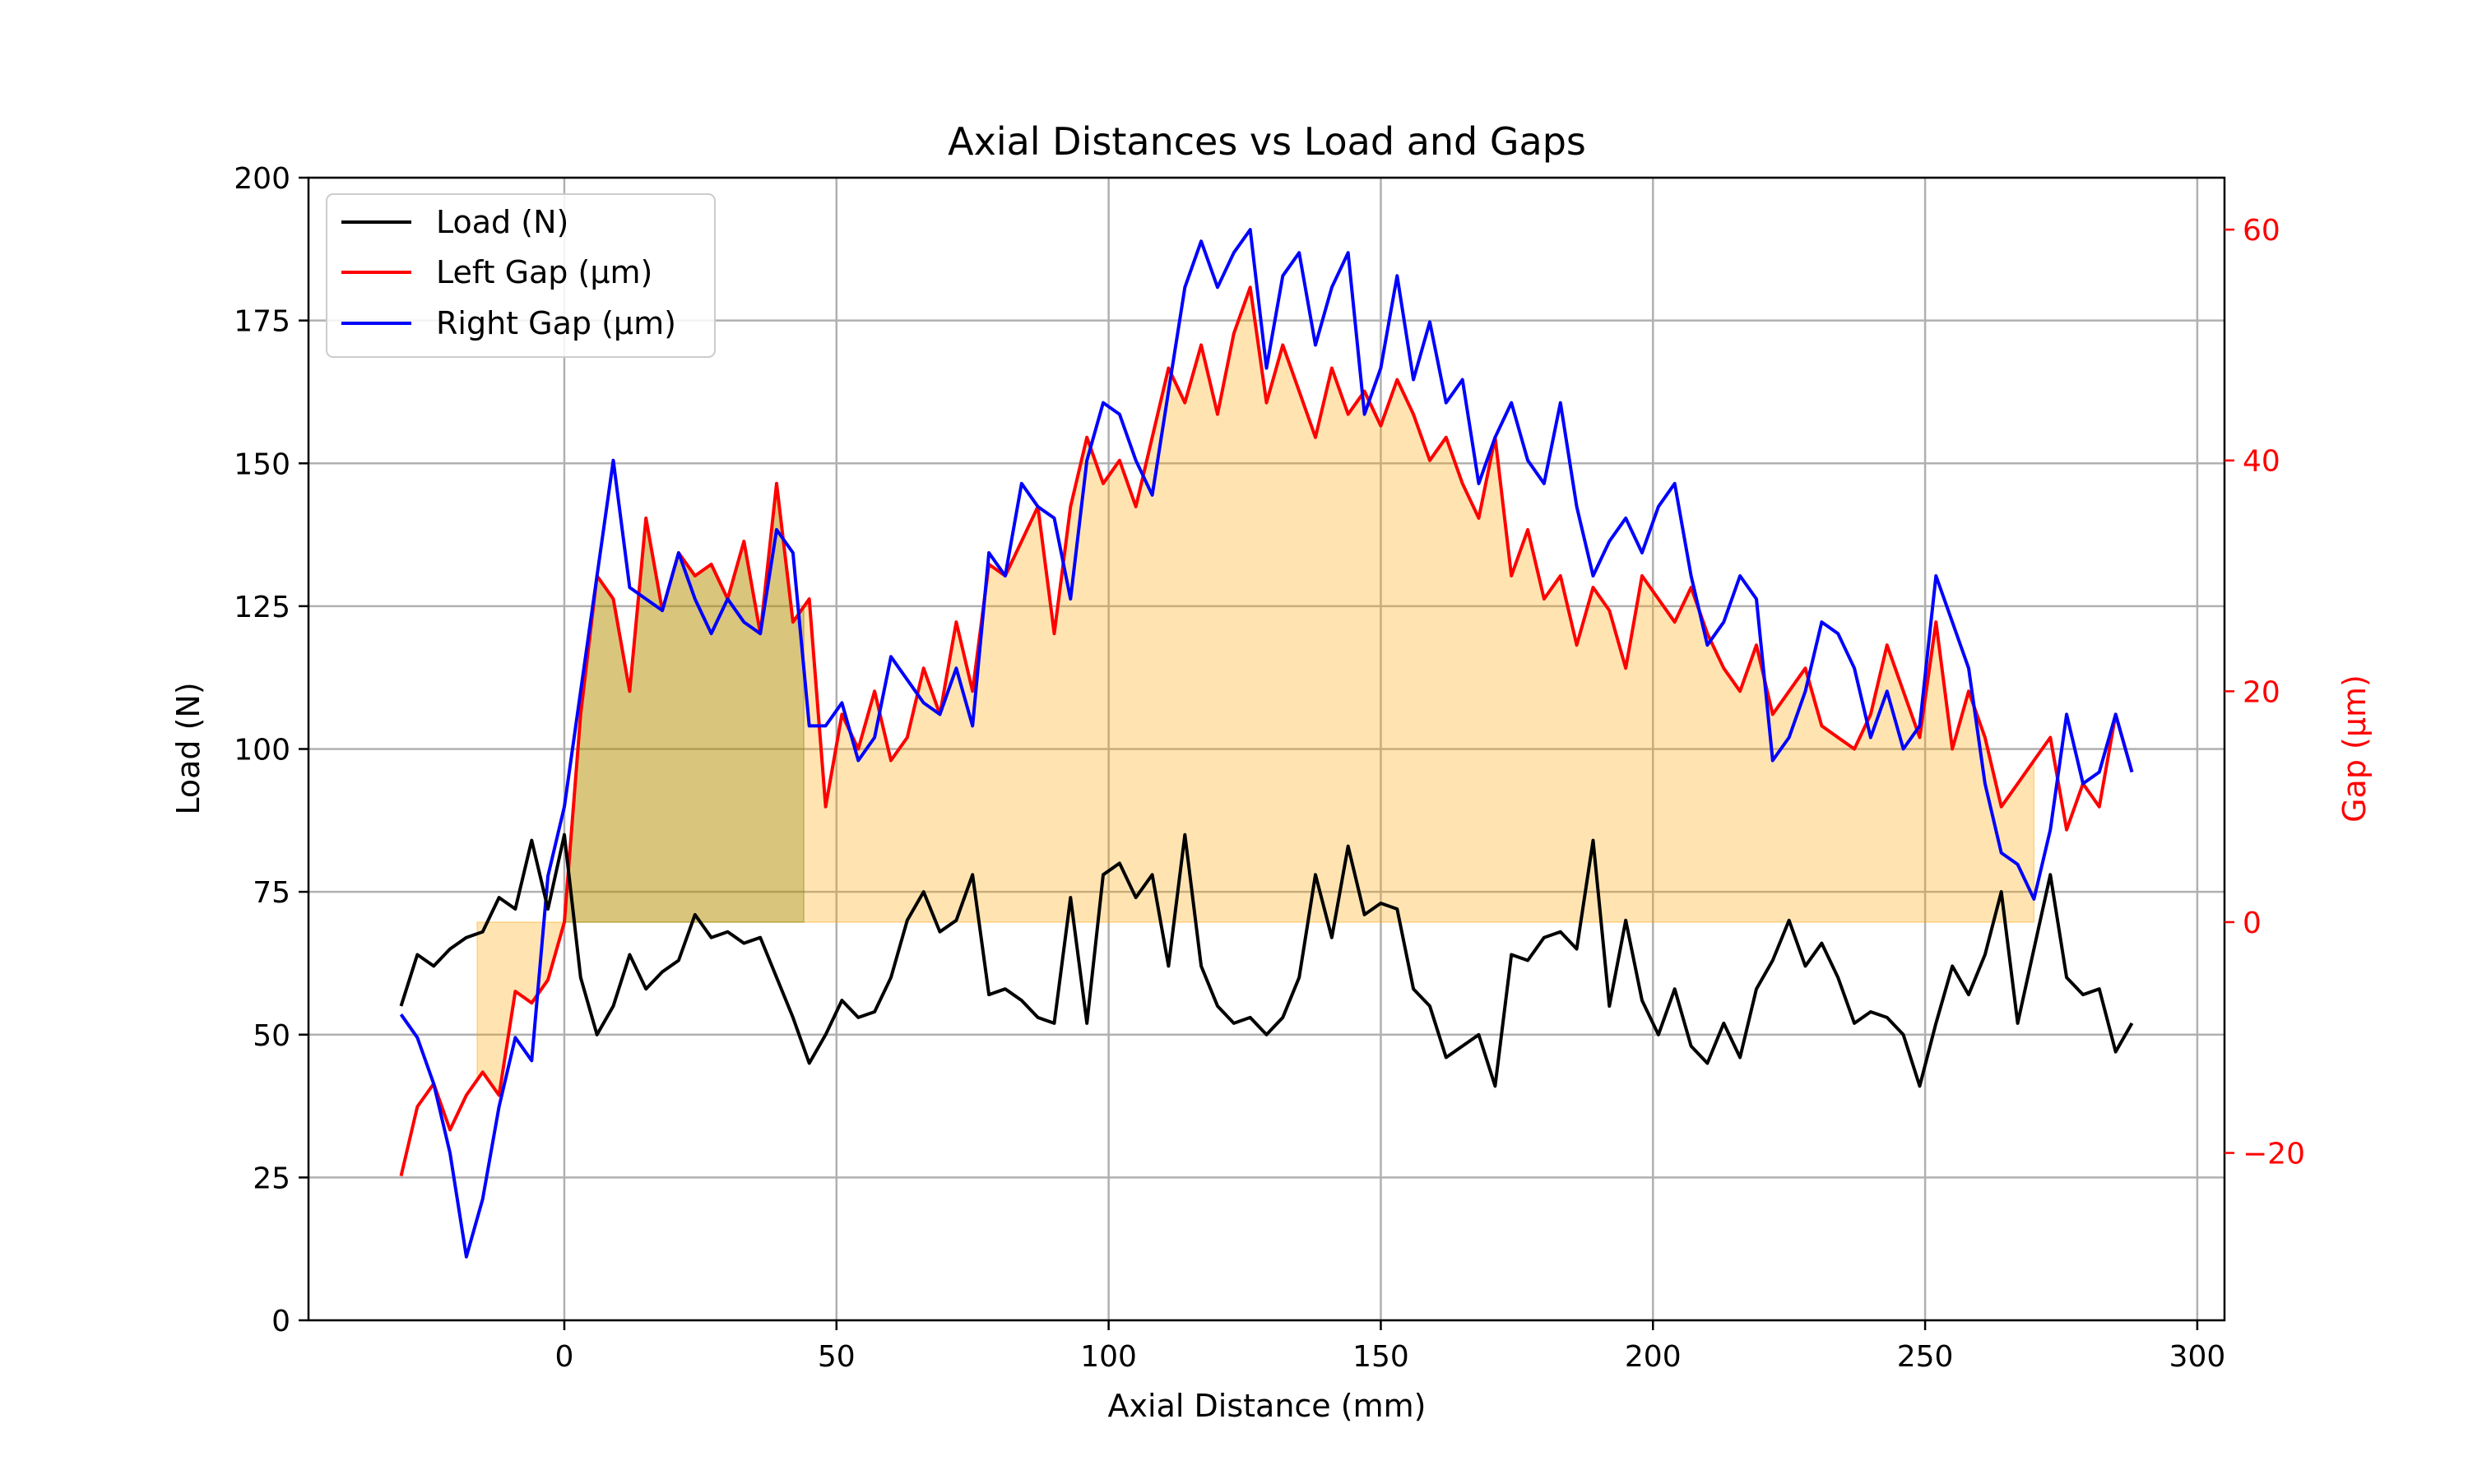 This screenshot has height=1484, width=2468. Describe the element at coordinates (2252, 924) in the screenshot. I see `y2-tick-label: 0` at that location.